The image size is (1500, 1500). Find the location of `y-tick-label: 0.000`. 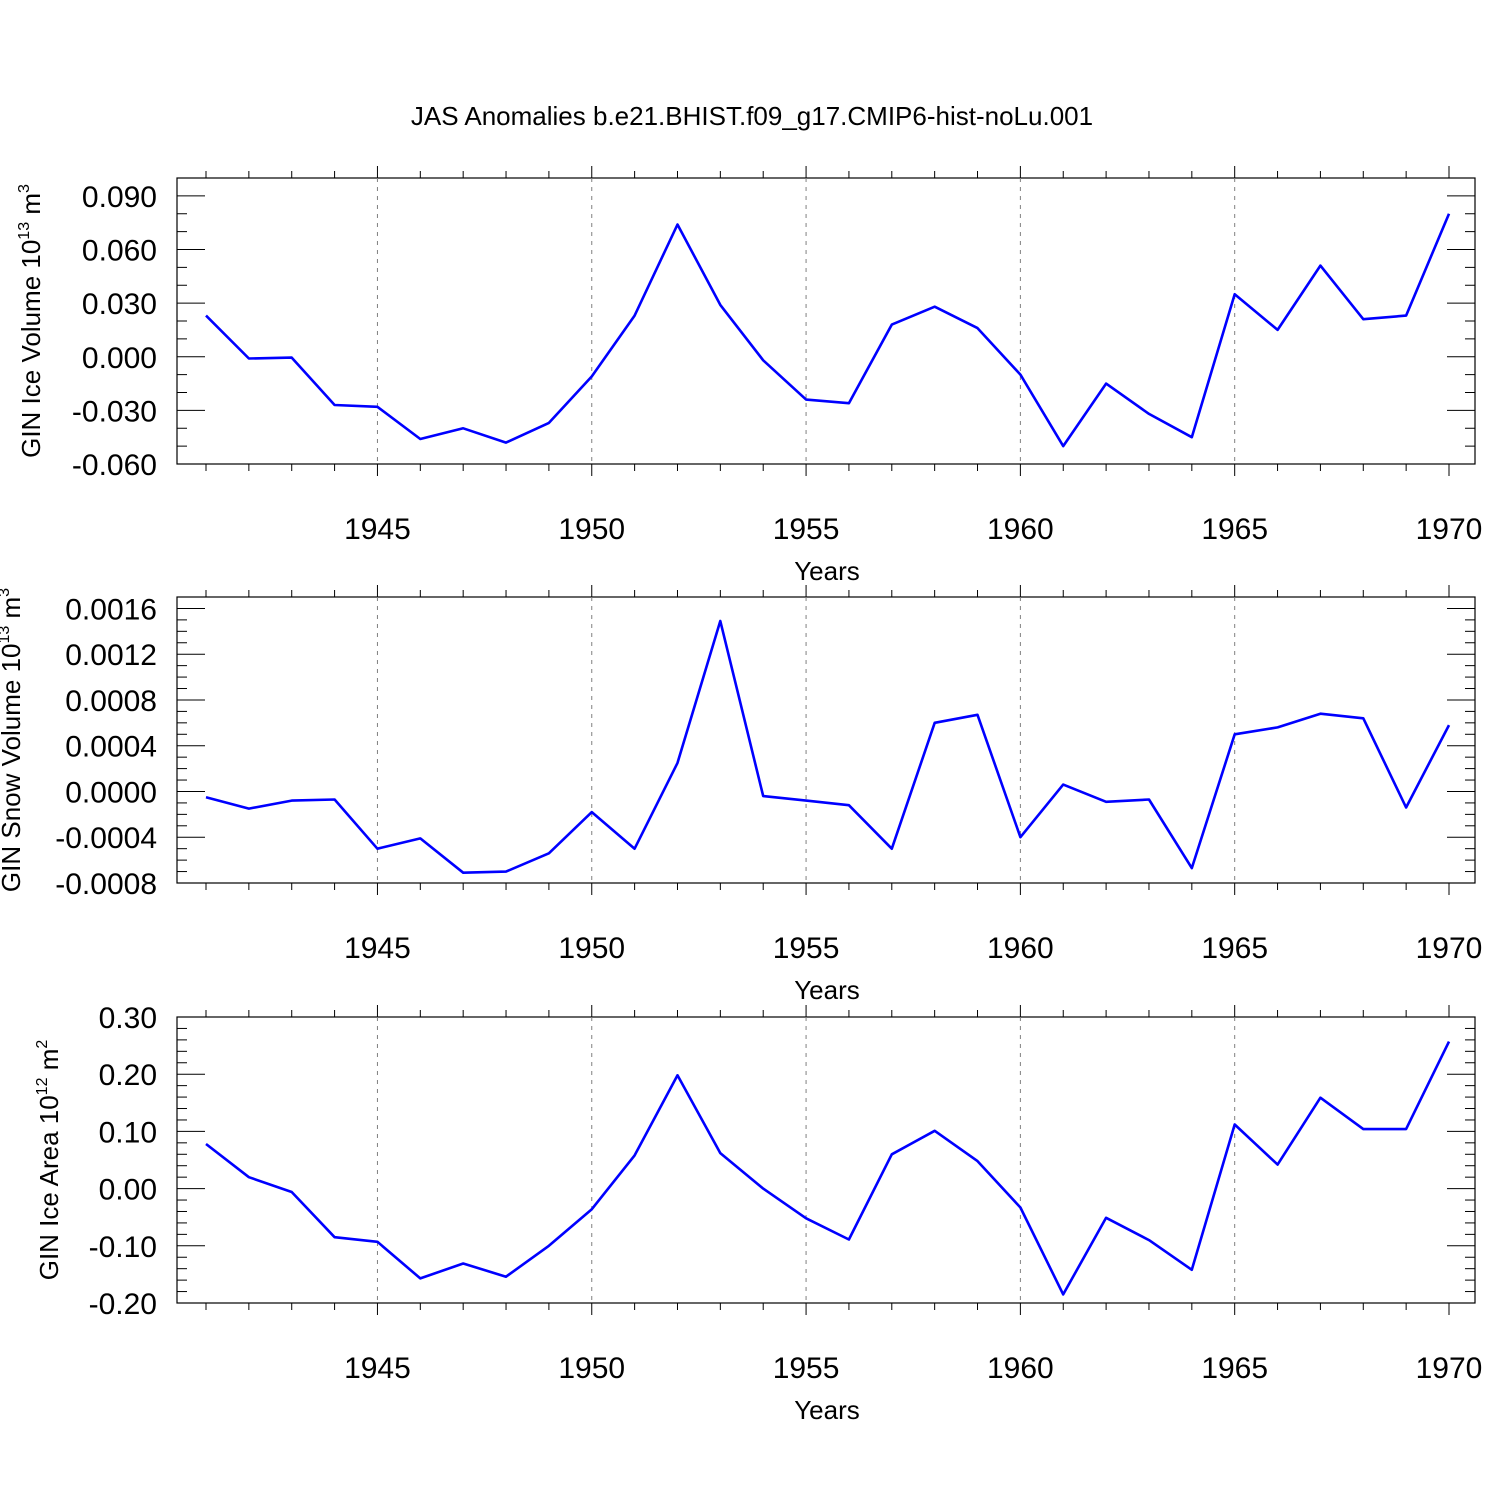

y-tick-label: 0.000 is located at coordinates (119, 358).